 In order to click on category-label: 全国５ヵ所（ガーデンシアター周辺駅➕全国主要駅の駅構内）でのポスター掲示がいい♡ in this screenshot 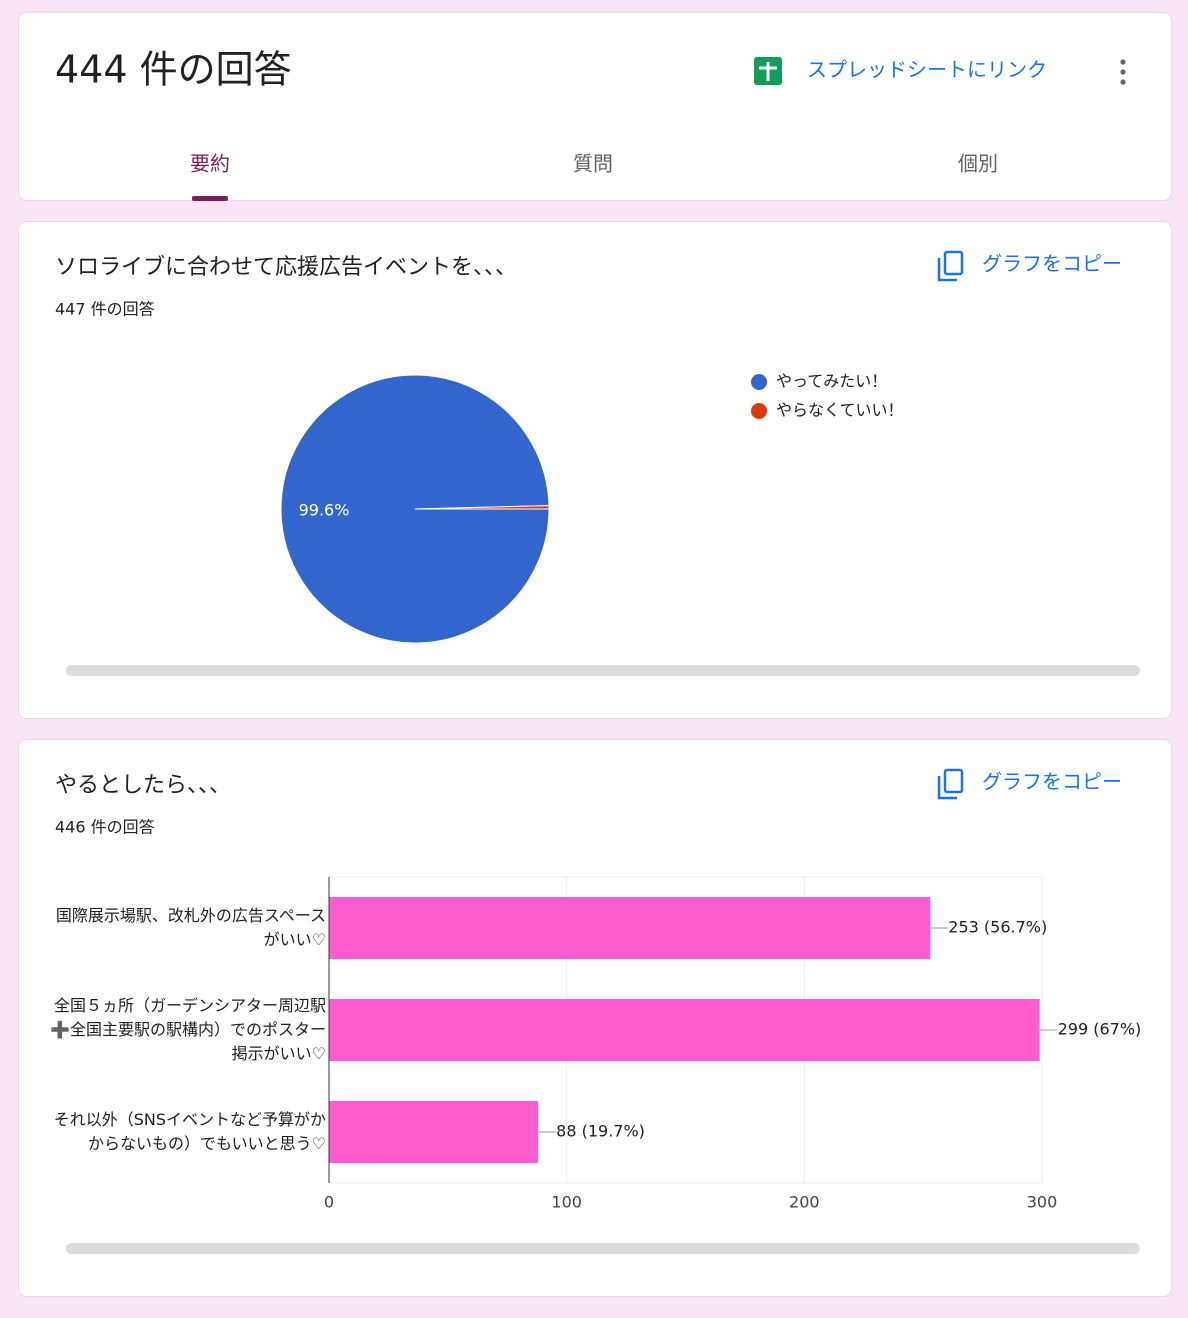, I will do `click(188, 1029)`.